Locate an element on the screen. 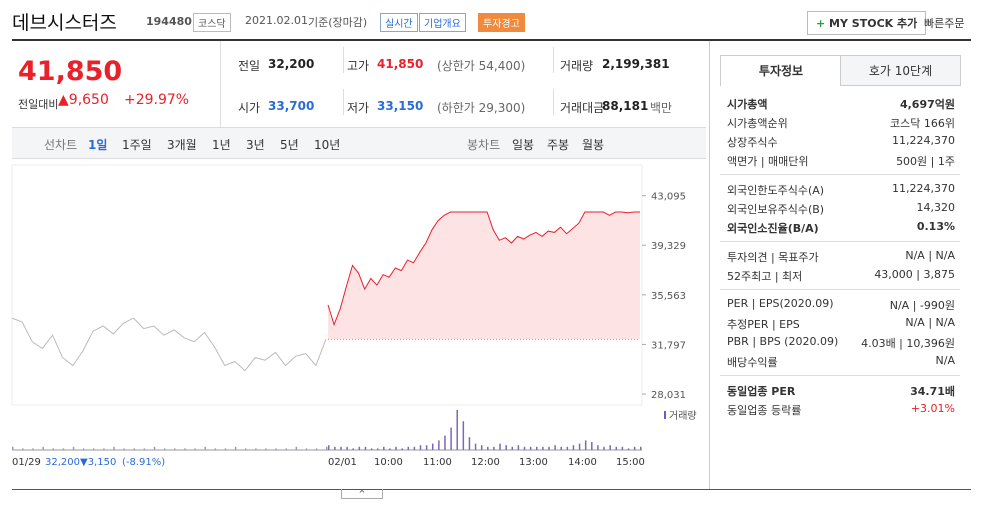 Image resolution: width=983 pixels, height=506 pixels. period-tab: 1주일 is located at coordinates (137, 145).